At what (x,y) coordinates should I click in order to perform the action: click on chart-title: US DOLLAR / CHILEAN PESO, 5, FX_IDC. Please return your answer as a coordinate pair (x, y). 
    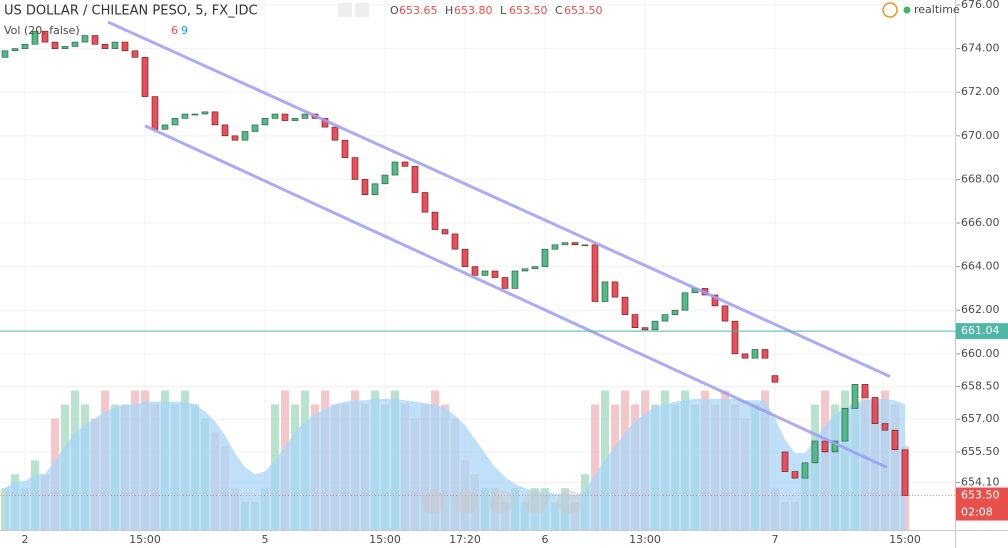
    Looking at the image, I should click on (131, 11).